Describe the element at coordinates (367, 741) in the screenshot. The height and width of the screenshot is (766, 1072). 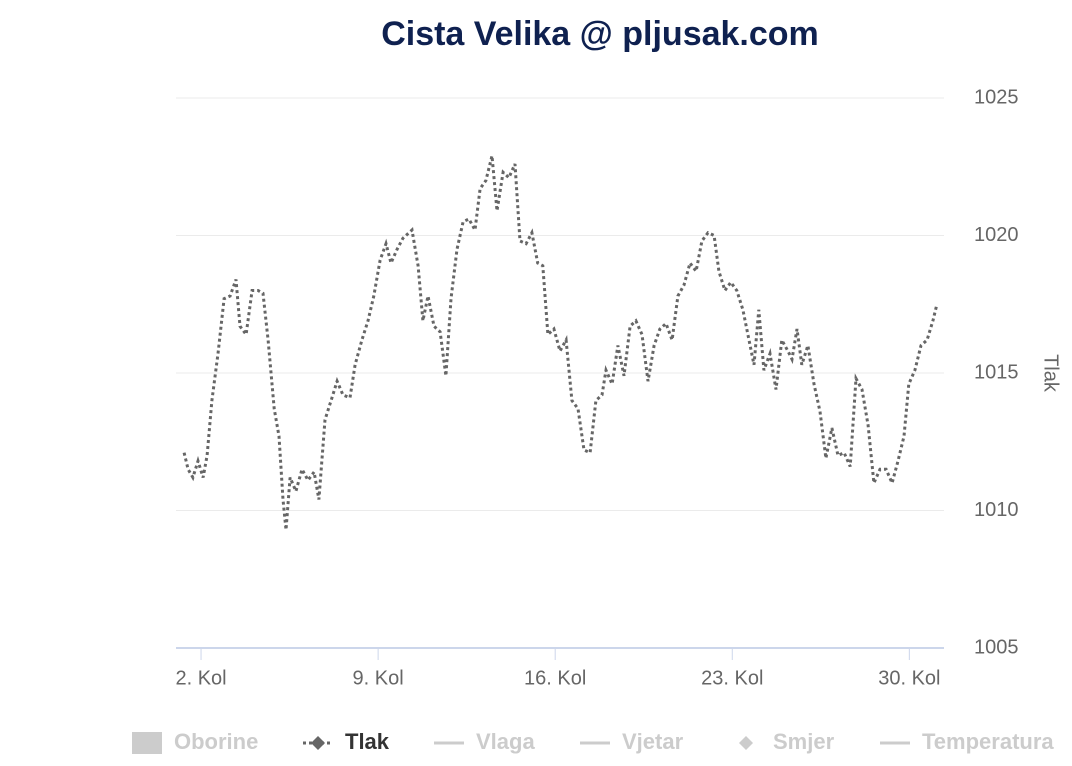
I see `legend-label: Tlak` at that location.